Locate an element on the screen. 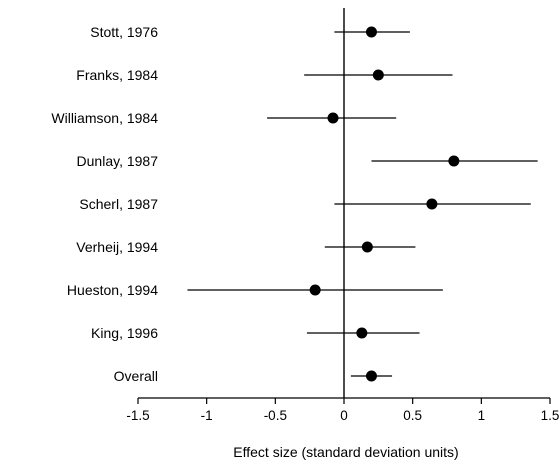 The height and width of the screenshot is (463, 559). x-tick-label: 1 is located at coordinates (482, 415).